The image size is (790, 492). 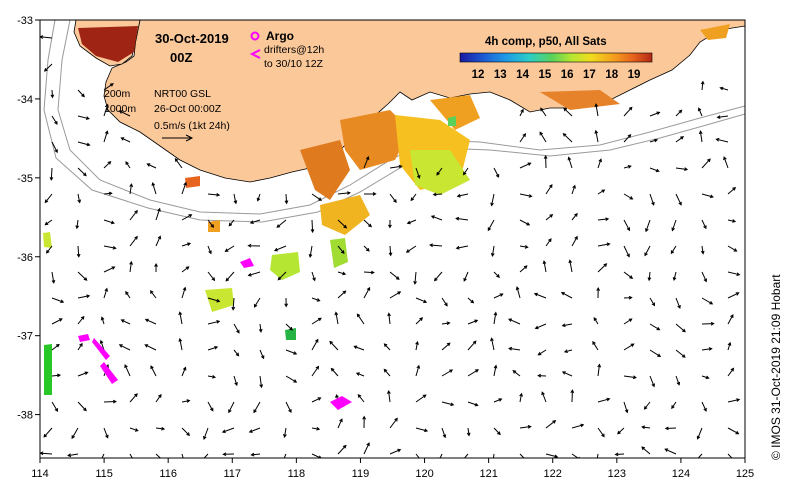 I want to click on x-axis-ticks: 114 115 116 117 118 119 120 121 122 123 124 125, so click(x=392, y=469).